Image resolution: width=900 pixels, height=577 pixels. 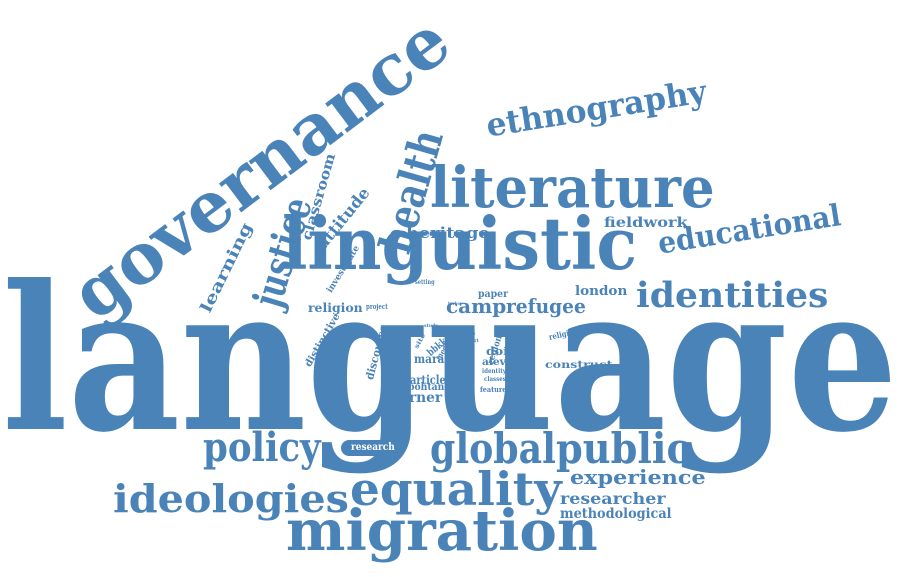 I want to click on word-research: research, so click(x=373, y=447).